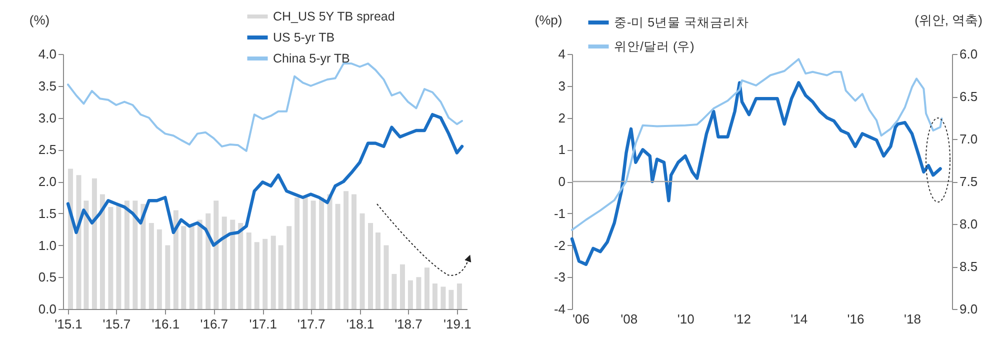 The height and width of the screenshot is (338, 1000). What do you see at coordinates (47, 309) in the screenshot?
I see `y-tick-label: 0.0` at bounding box center [47, 309].